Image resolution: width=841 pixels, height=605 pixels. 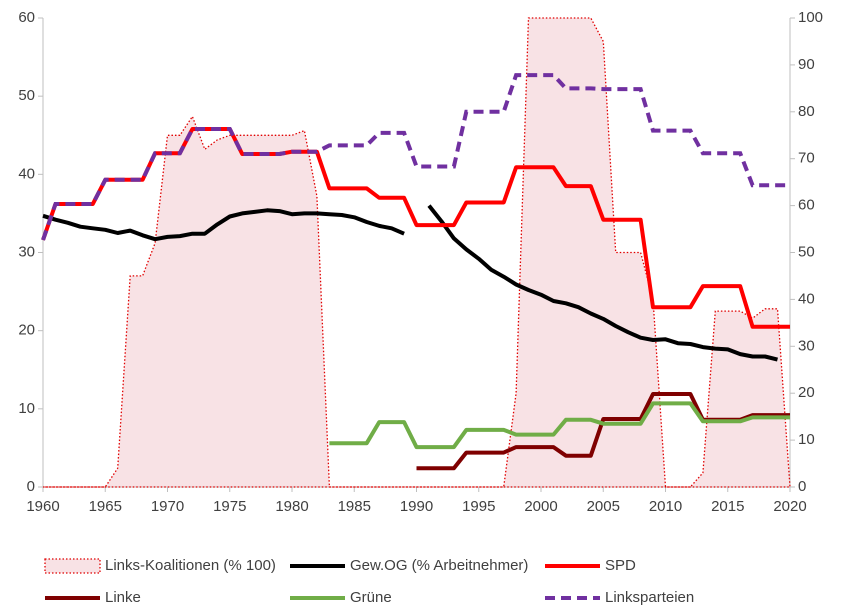 I want to click on y2-tick-label: 60, so click(x=806, y=205).